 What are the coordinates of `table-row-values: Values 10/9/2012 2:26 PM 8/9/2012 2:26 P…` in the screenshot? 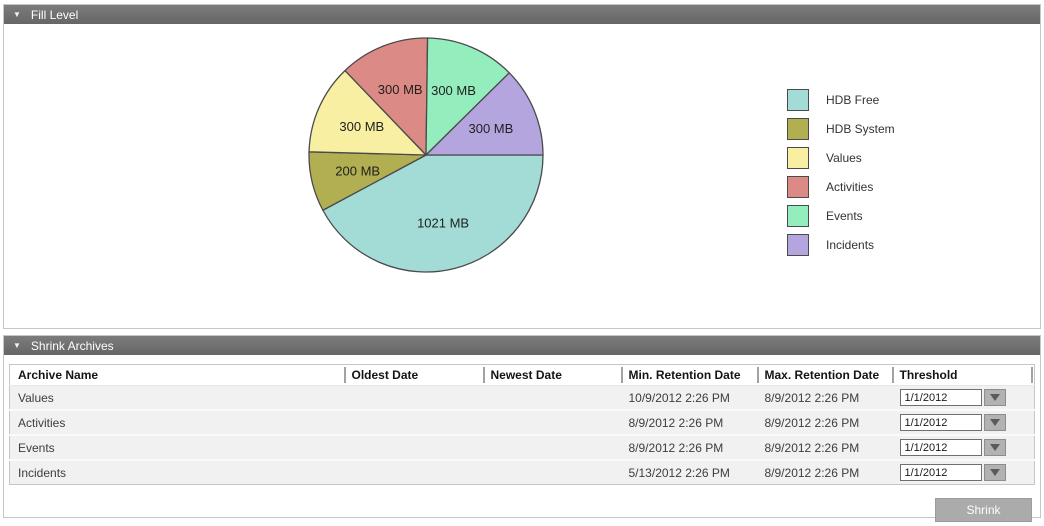 It's located at (522, 397).